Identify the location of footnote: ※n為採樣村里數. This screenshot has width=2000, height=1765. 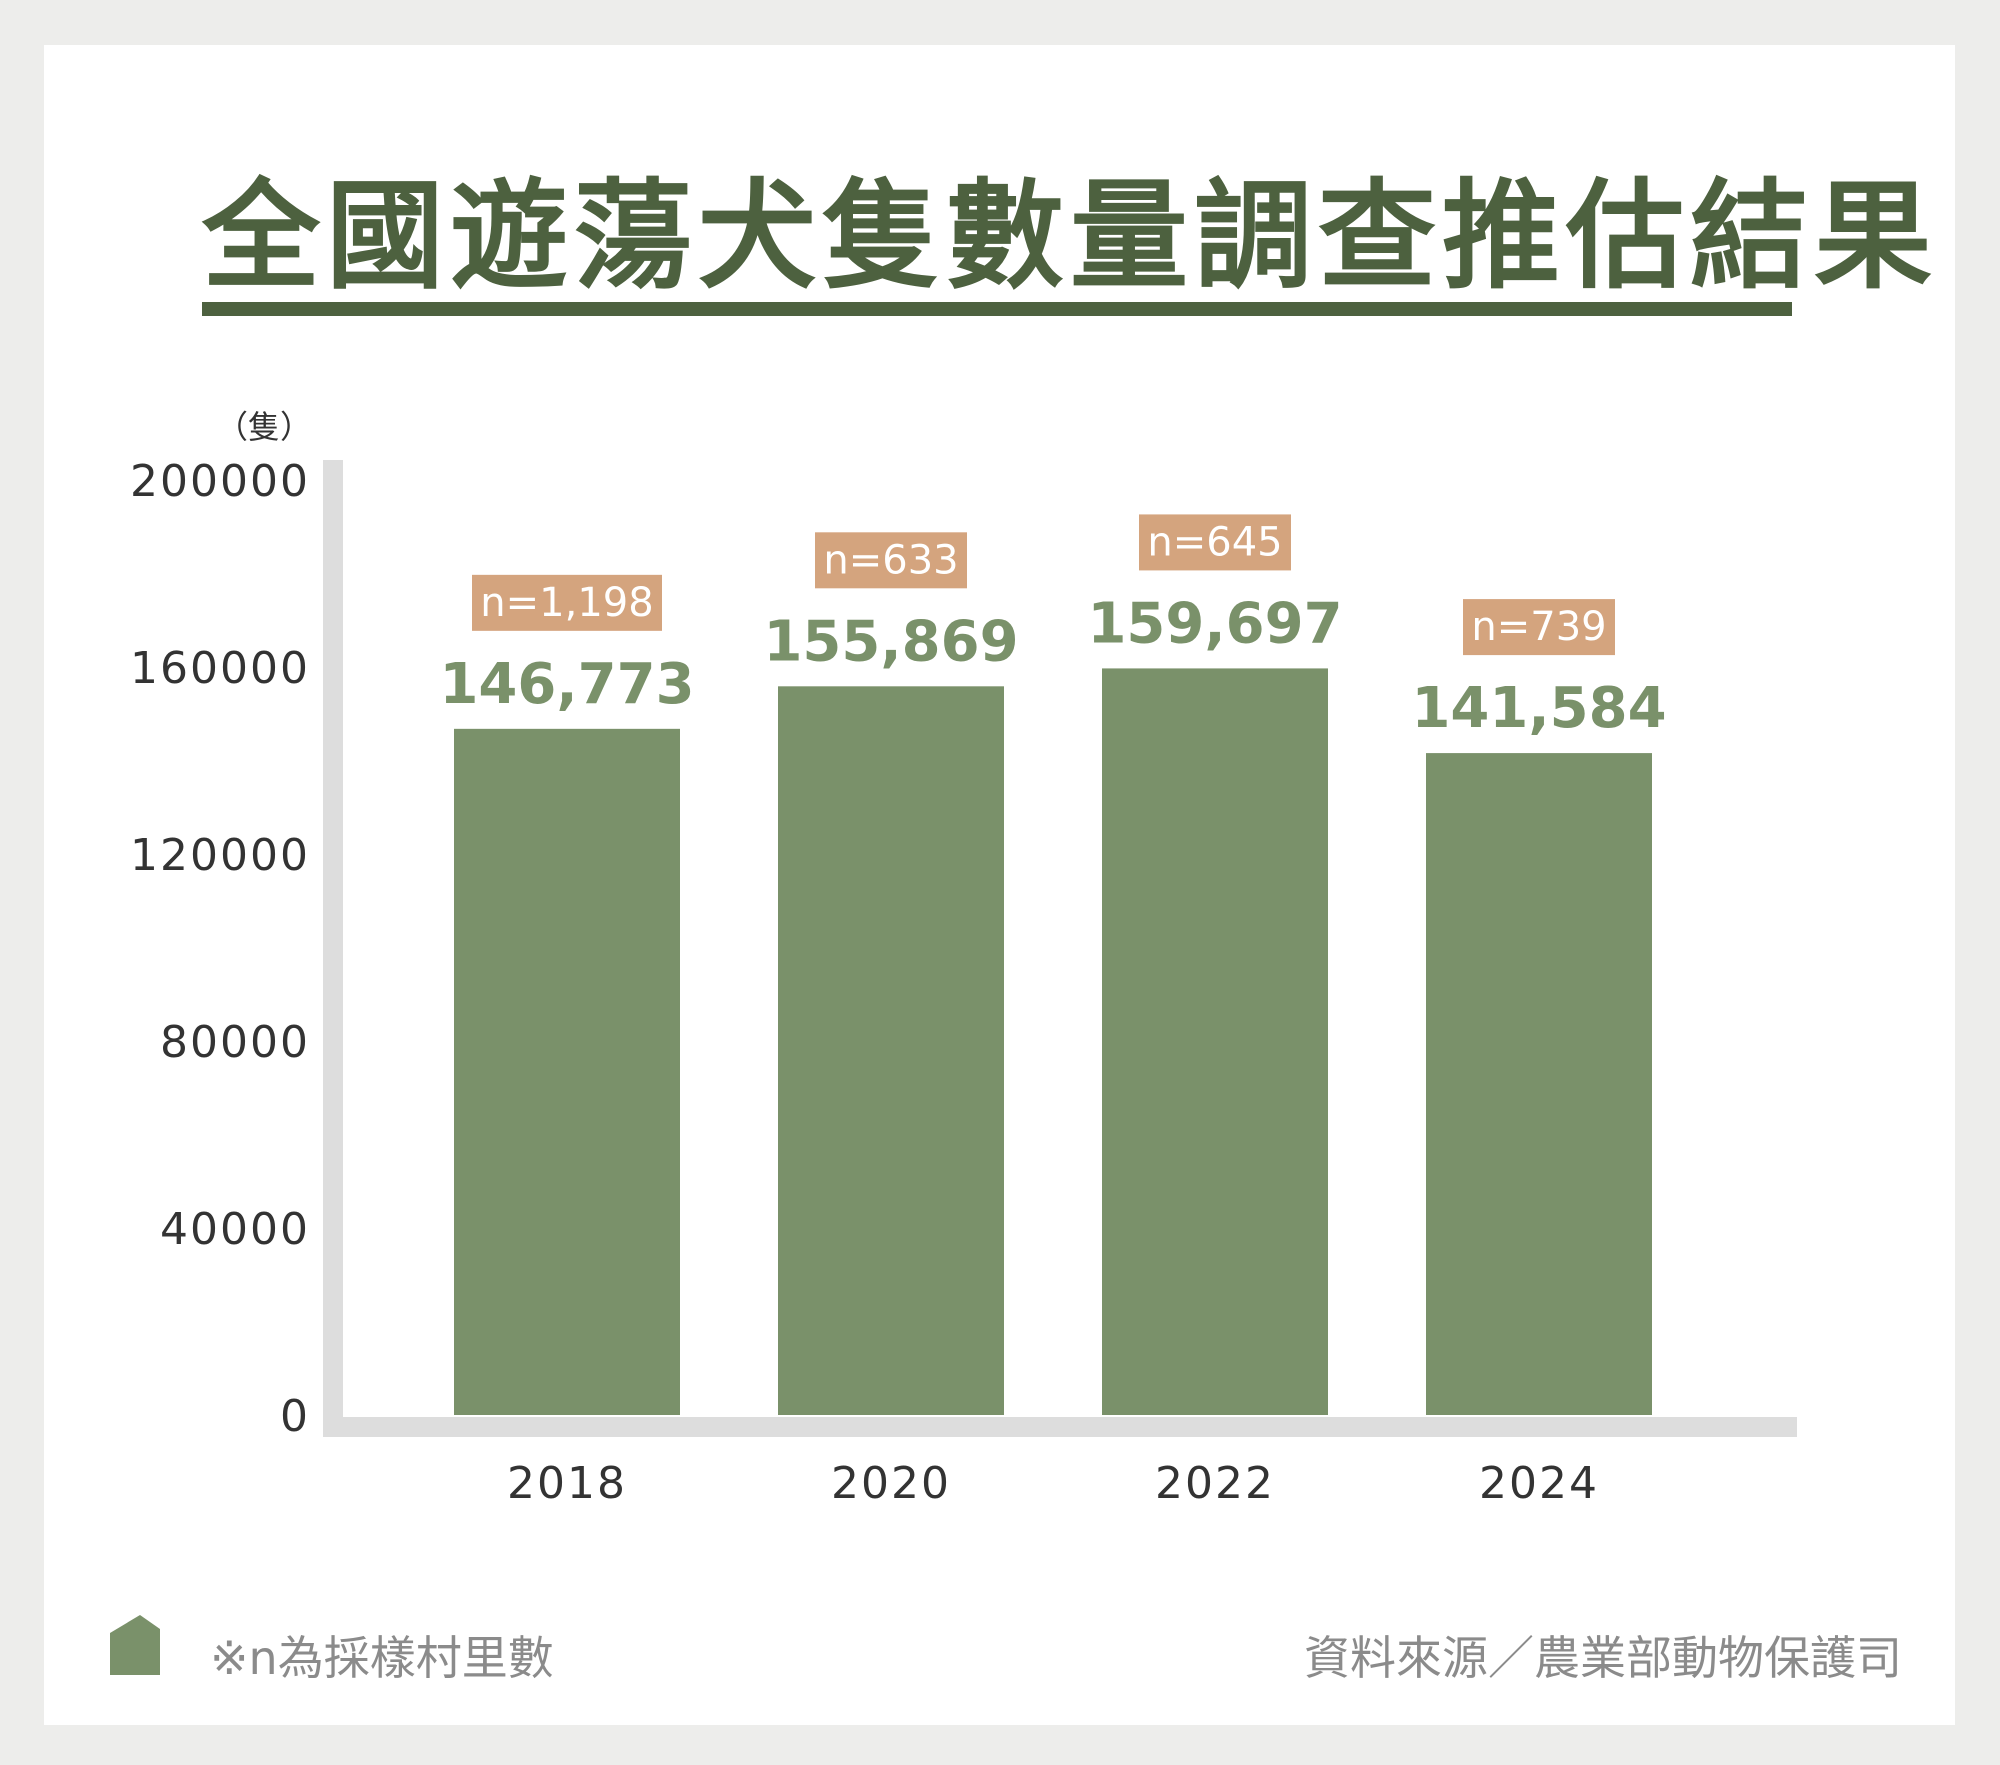
(382, 1658).